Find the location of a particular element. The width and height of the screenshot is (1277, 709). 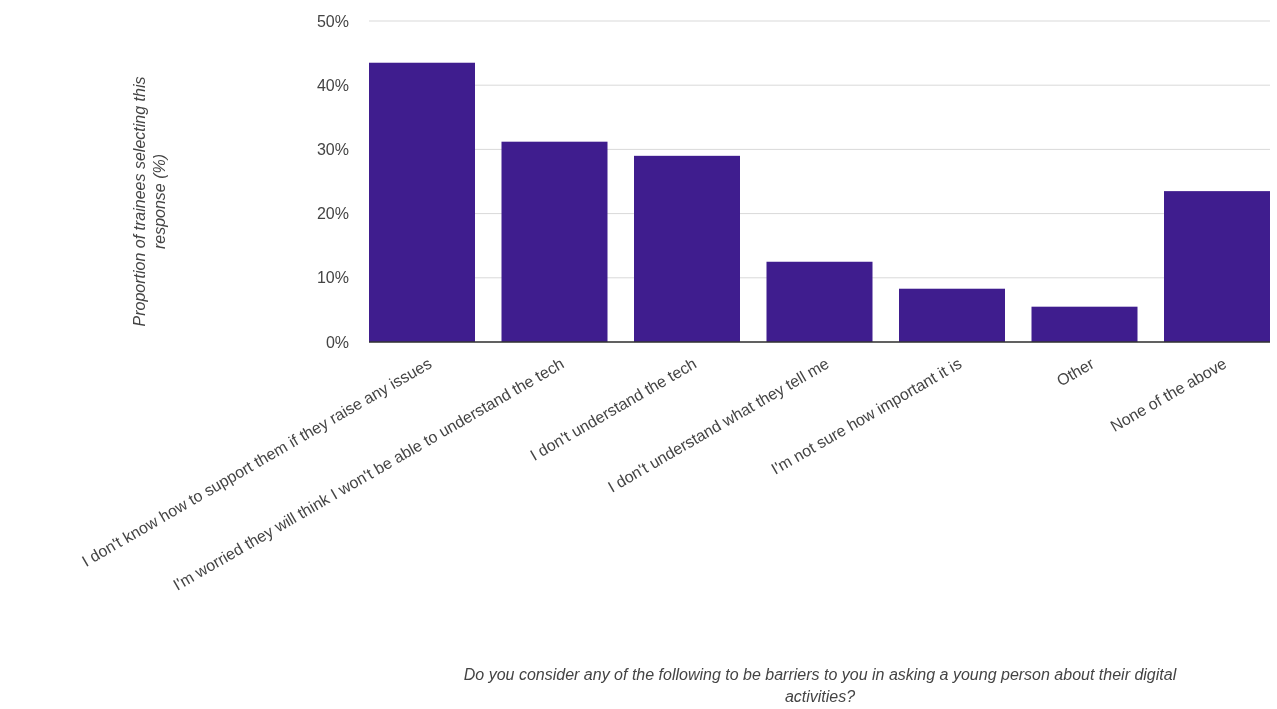

x-axis-title: Do you consider any of the following to be barriers to you in asking a young person about their digital activities? is located at coordinates (820, 685).